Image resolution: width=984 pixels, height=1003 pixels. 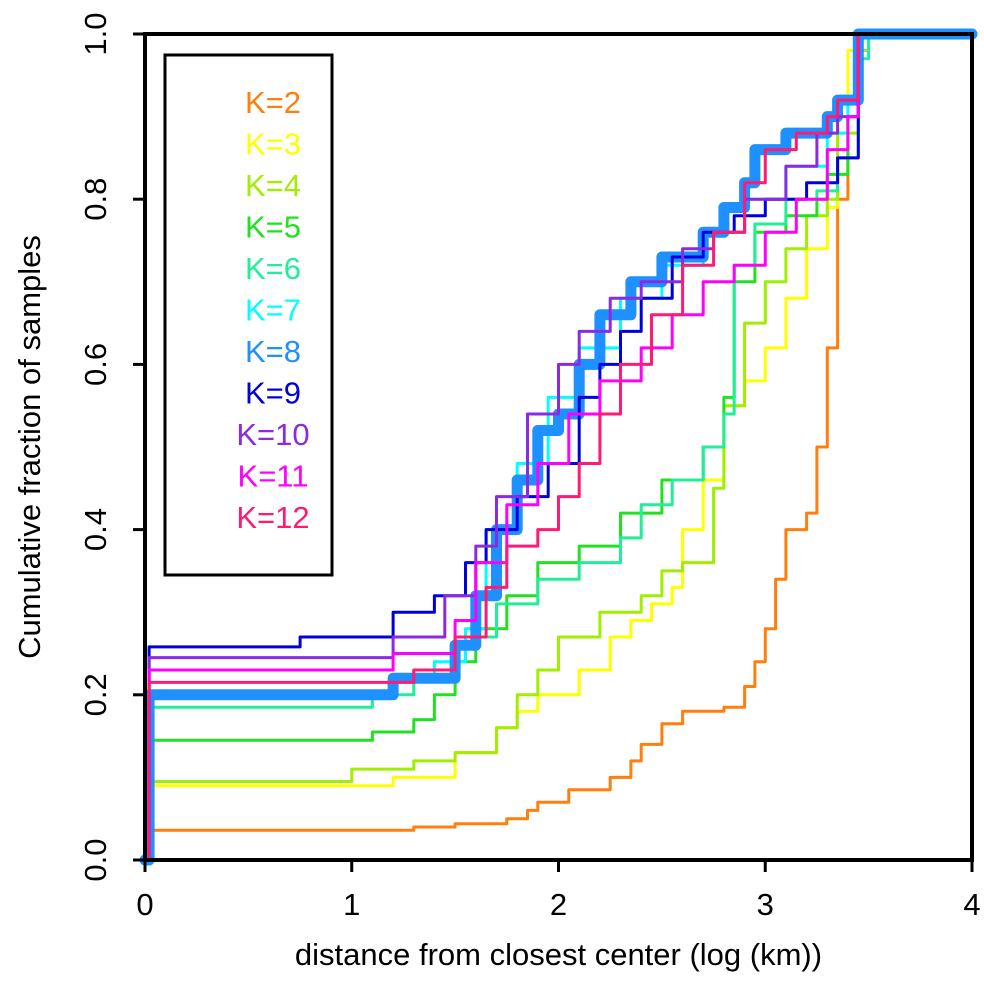 What do you see at coordinates (558, 904) in the screenshot?
I see `x-tick-label: 2` at bounding box center [558, 904].